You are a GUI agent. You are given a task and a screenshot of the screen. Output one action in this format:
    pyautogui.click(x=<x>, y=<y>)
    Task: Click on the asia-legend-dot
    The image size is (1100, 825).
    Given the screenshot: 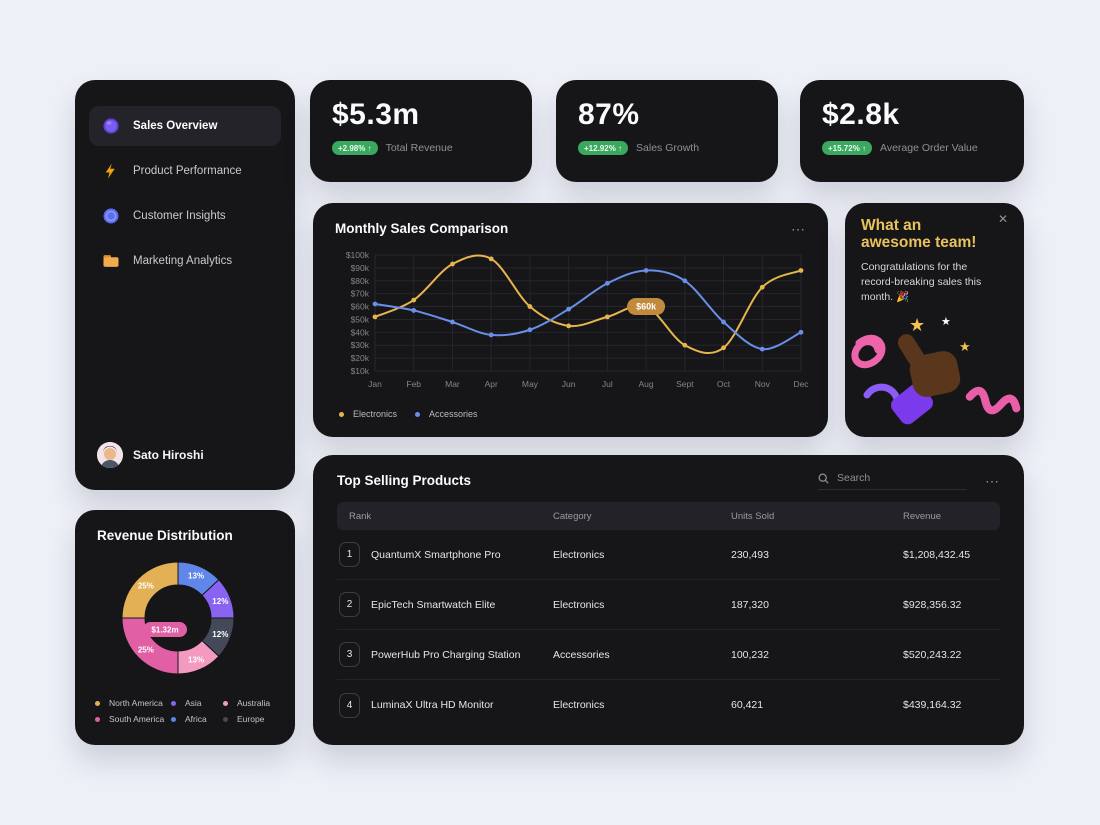 What is the action you would take?
    pyautogui.click(x=173, y=703)
    